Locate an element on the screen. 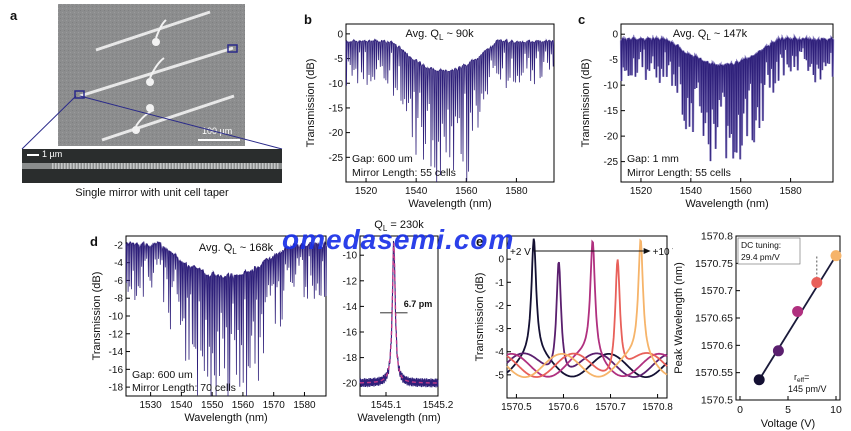 The height and width of the screenshot is (431, 851). y-axis-label: Peak Wavelength (nm) is located at coordinates (679, 317).